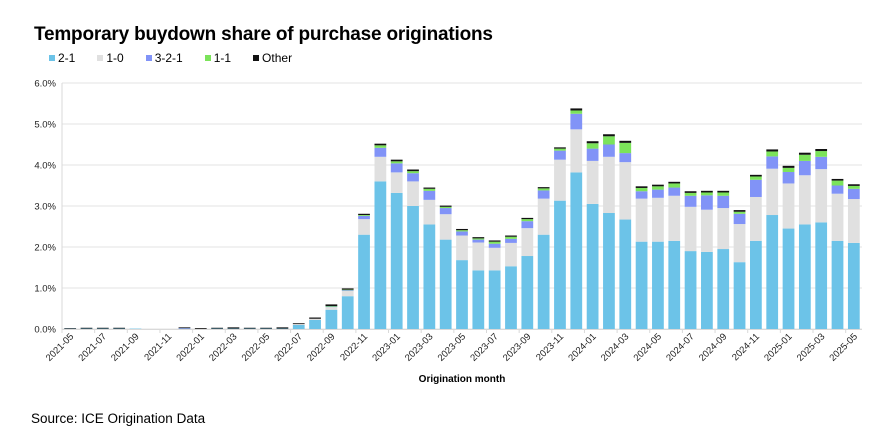  What do you see at coordinates (223, 347) in the screenshot?
I see `x-tick-label: 2022-03` at bounding box center [223, 347].